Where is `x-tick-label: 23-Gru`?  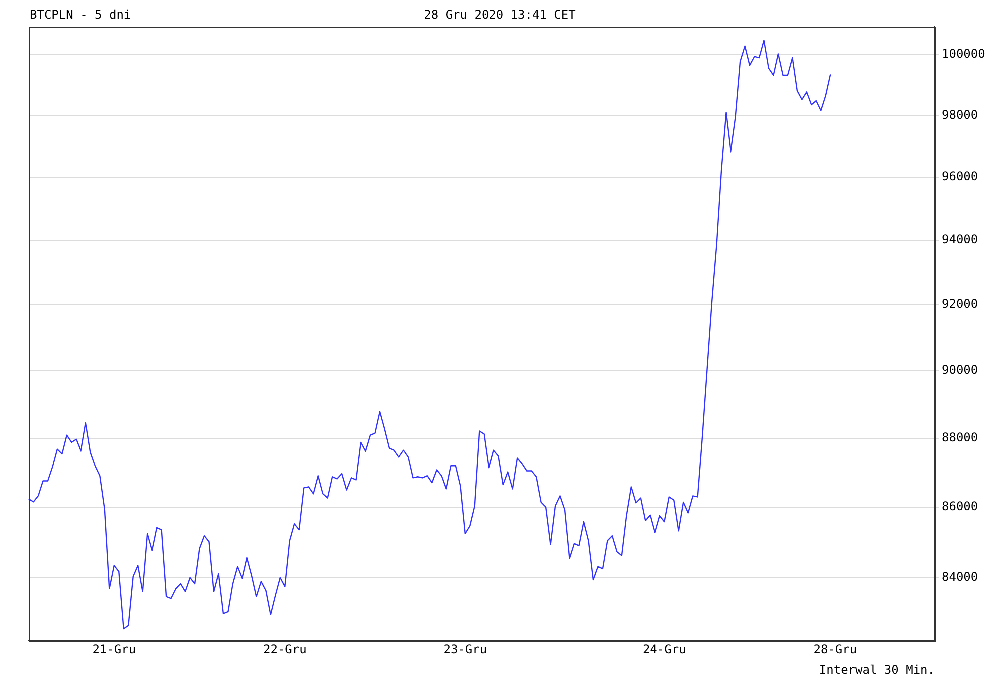 x-tick-label: 23-Gru is located at coordinates (466, 649).